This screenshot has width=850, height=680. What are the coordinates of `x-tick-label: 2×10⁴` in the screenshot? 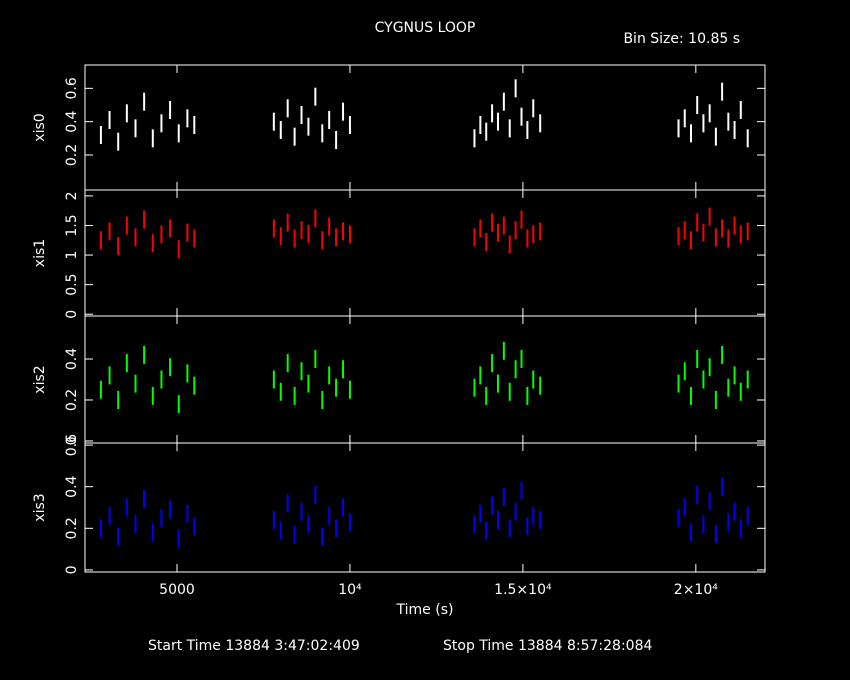 It's located at (696, 590).